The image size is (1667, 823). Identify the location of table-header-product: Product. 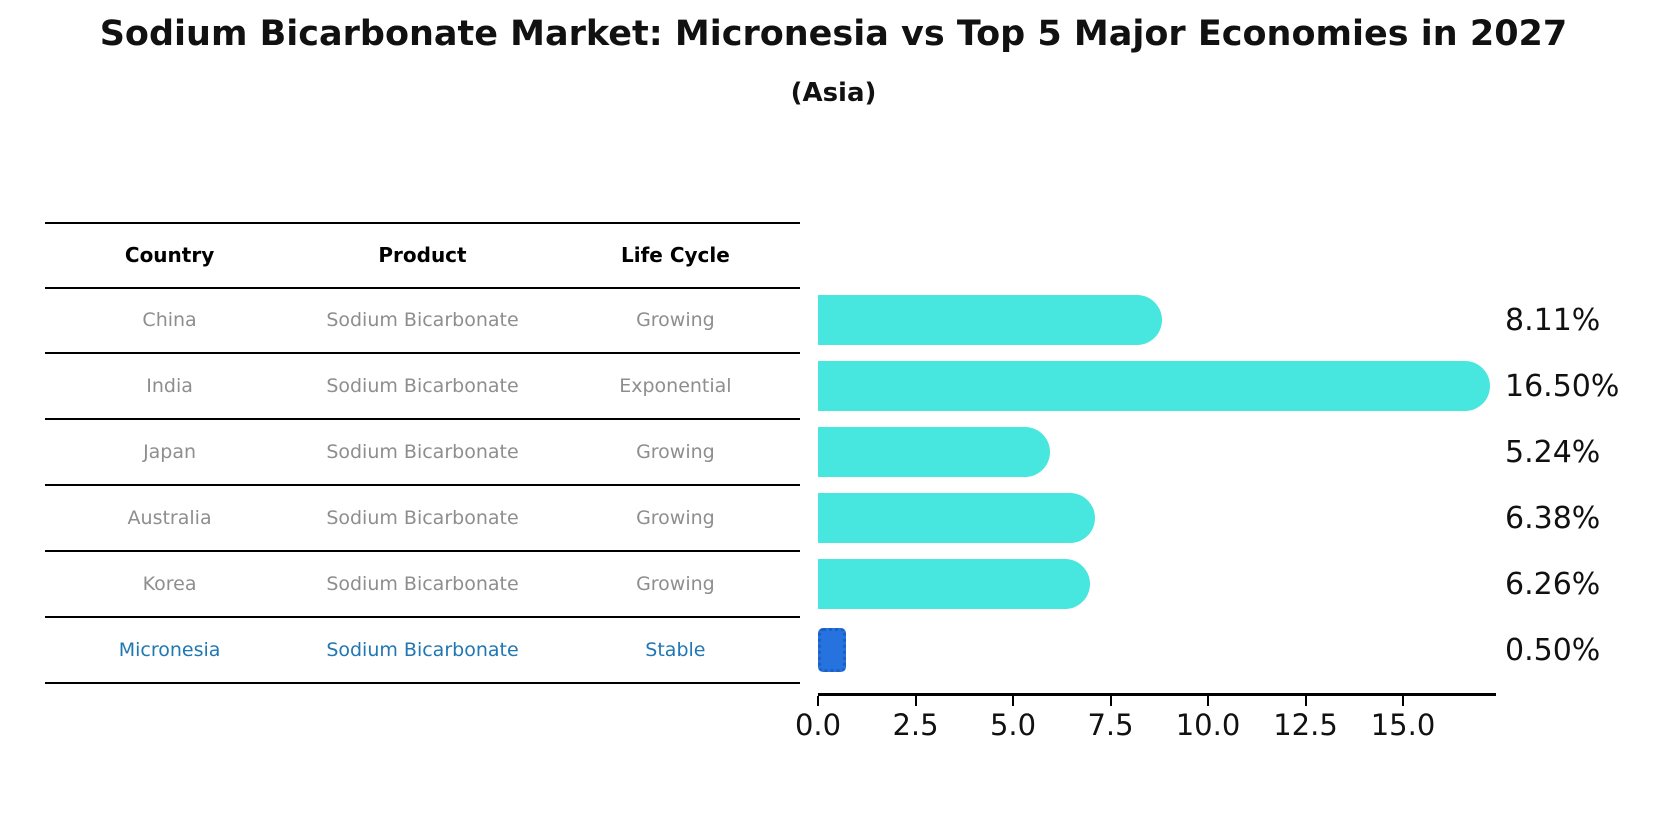
(422, 254).